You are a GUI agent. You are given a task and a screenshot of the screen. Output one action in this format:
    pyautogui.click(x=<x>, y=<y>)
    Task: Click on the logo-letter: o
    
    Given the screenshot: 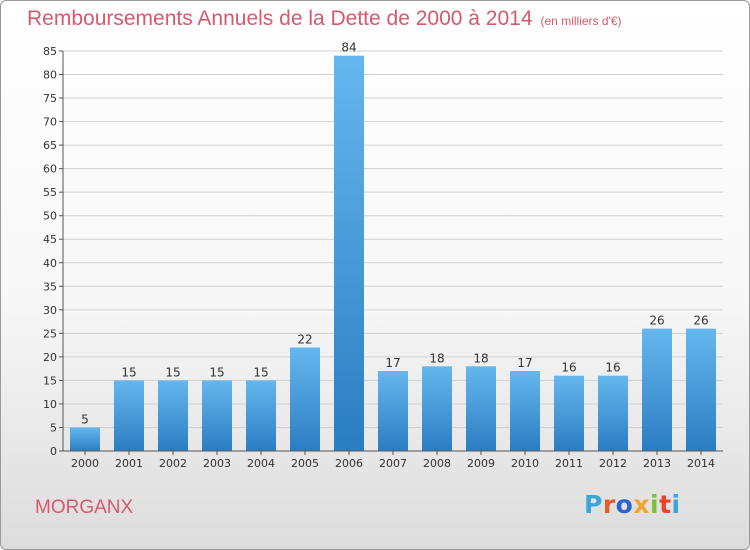 What is the action you would take?
    pyautogui.click(x=624, y=504)
    